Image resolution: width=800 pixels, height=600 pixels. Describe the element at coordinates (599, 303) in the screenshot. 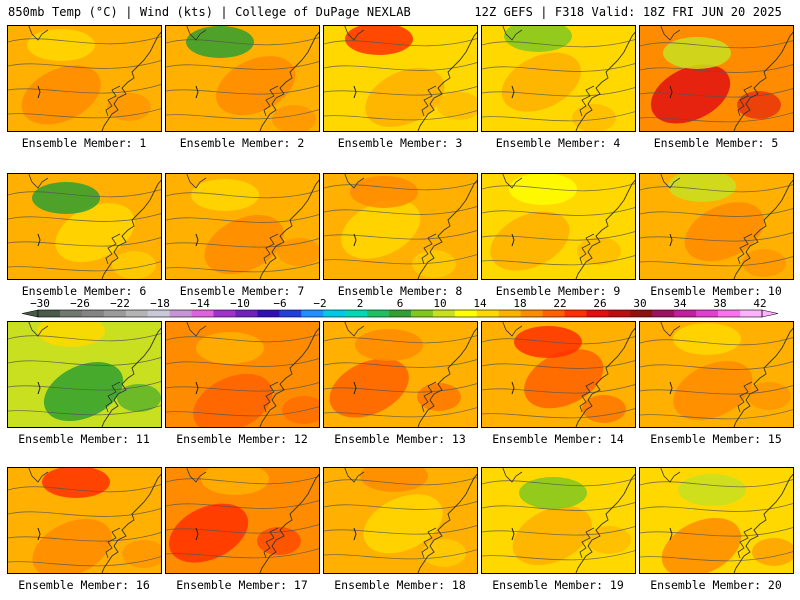

I see `colorbar-tick-label: 26` at that location.